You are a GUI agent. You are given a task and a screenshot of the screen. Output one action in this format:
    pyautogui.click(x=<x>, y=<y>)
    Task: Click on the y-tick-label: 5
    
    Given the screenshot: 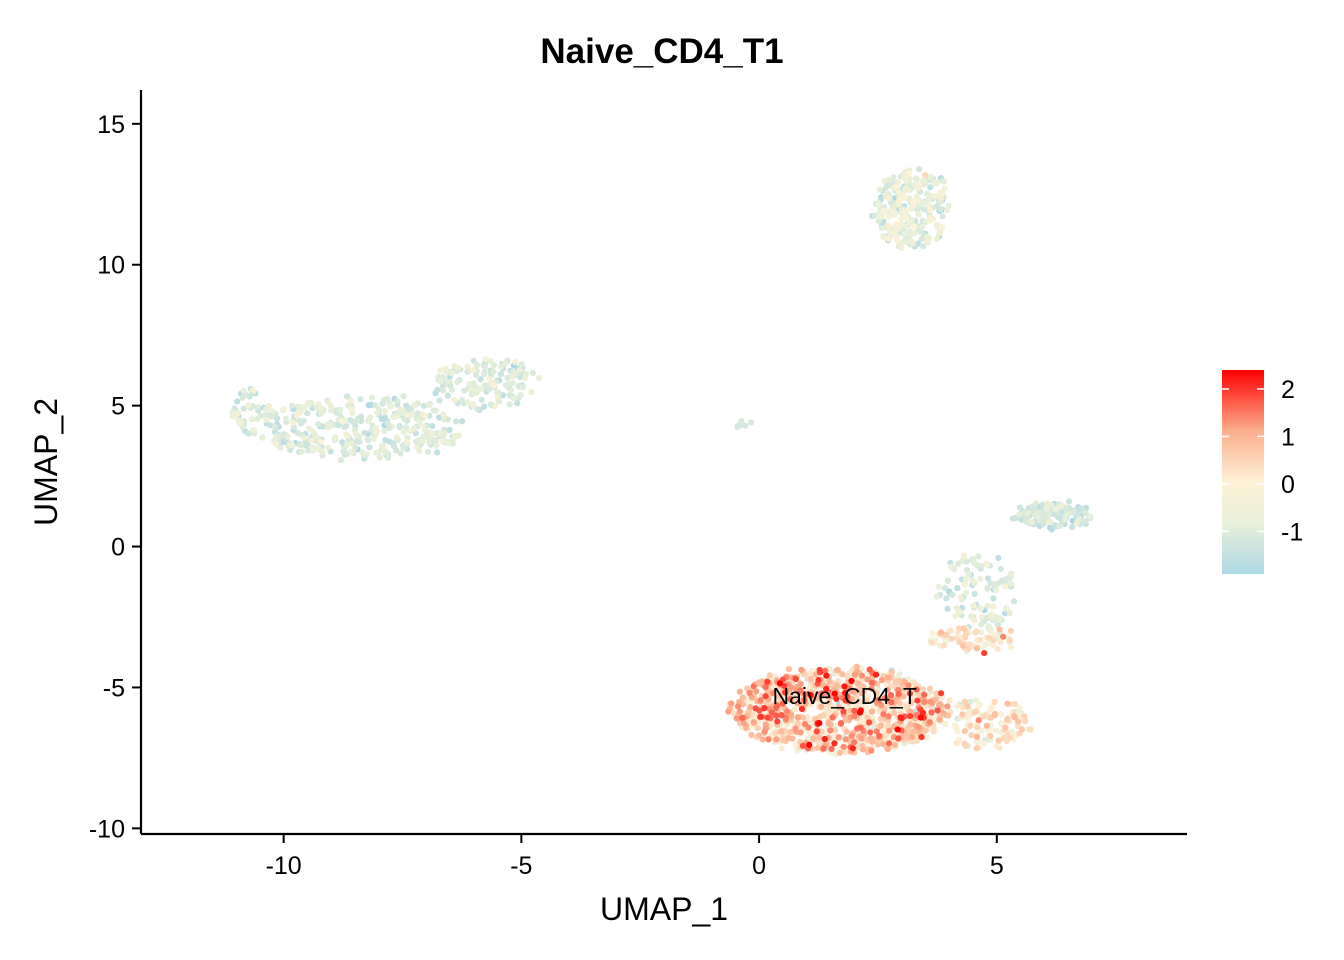 What is the action you would take?
    pyautogui.click(x=118, y=407)
    